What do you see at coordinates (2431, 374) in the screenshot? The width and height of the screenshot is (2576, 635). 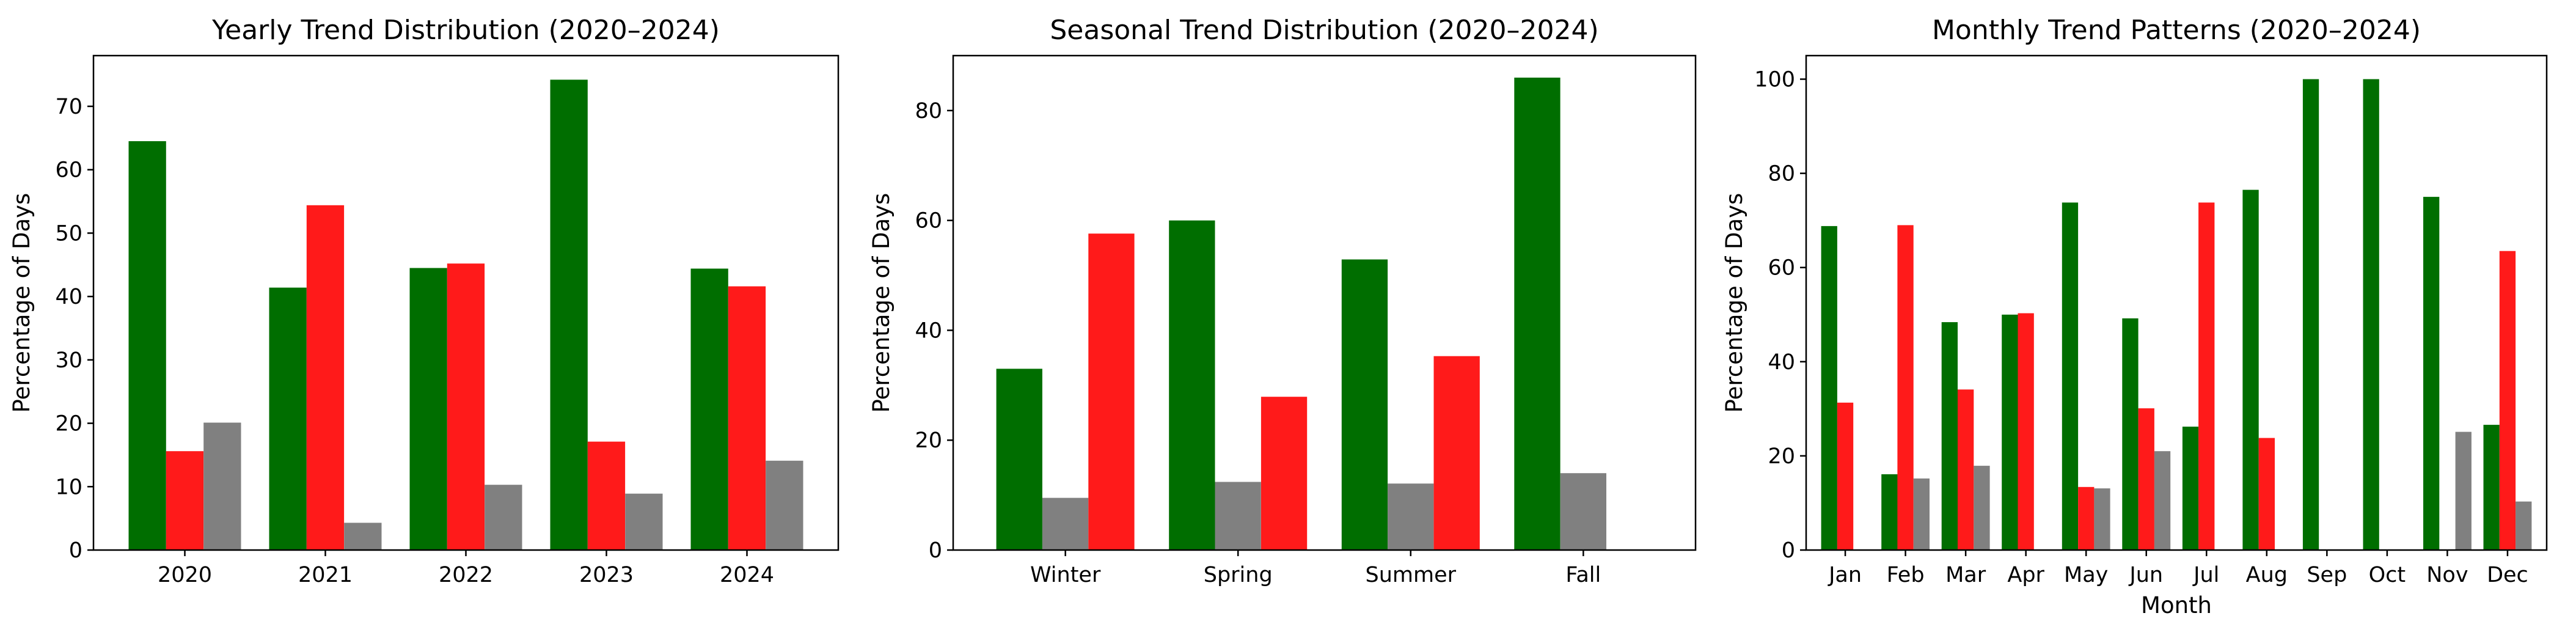 I see `bar-nov-s1` at bounding box center [2431, 374].